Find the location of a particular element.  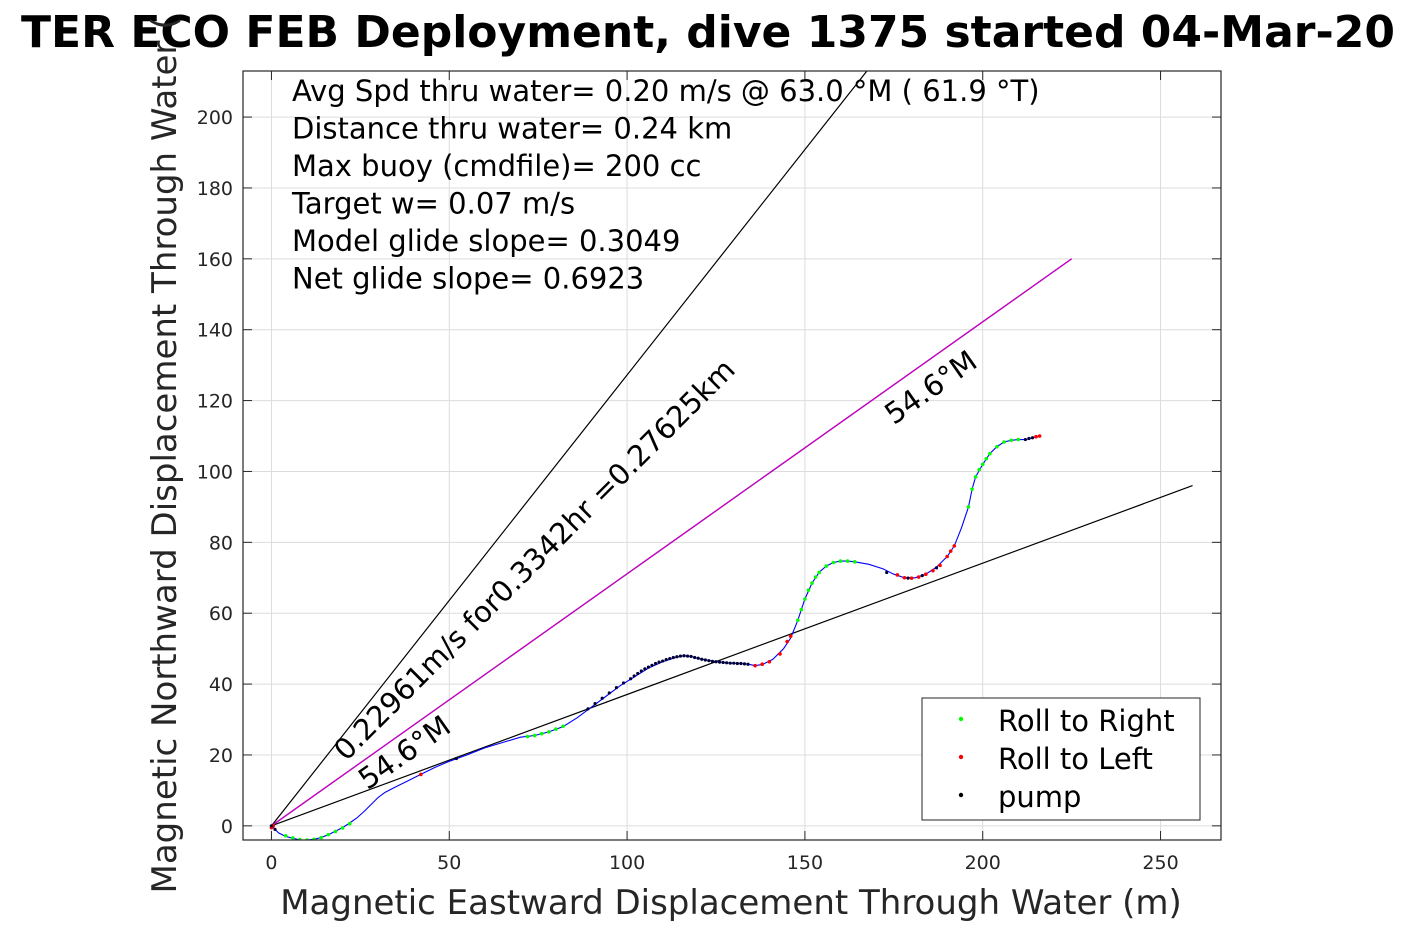

y-tick-label: 60 is located at coordinates (221, 614).